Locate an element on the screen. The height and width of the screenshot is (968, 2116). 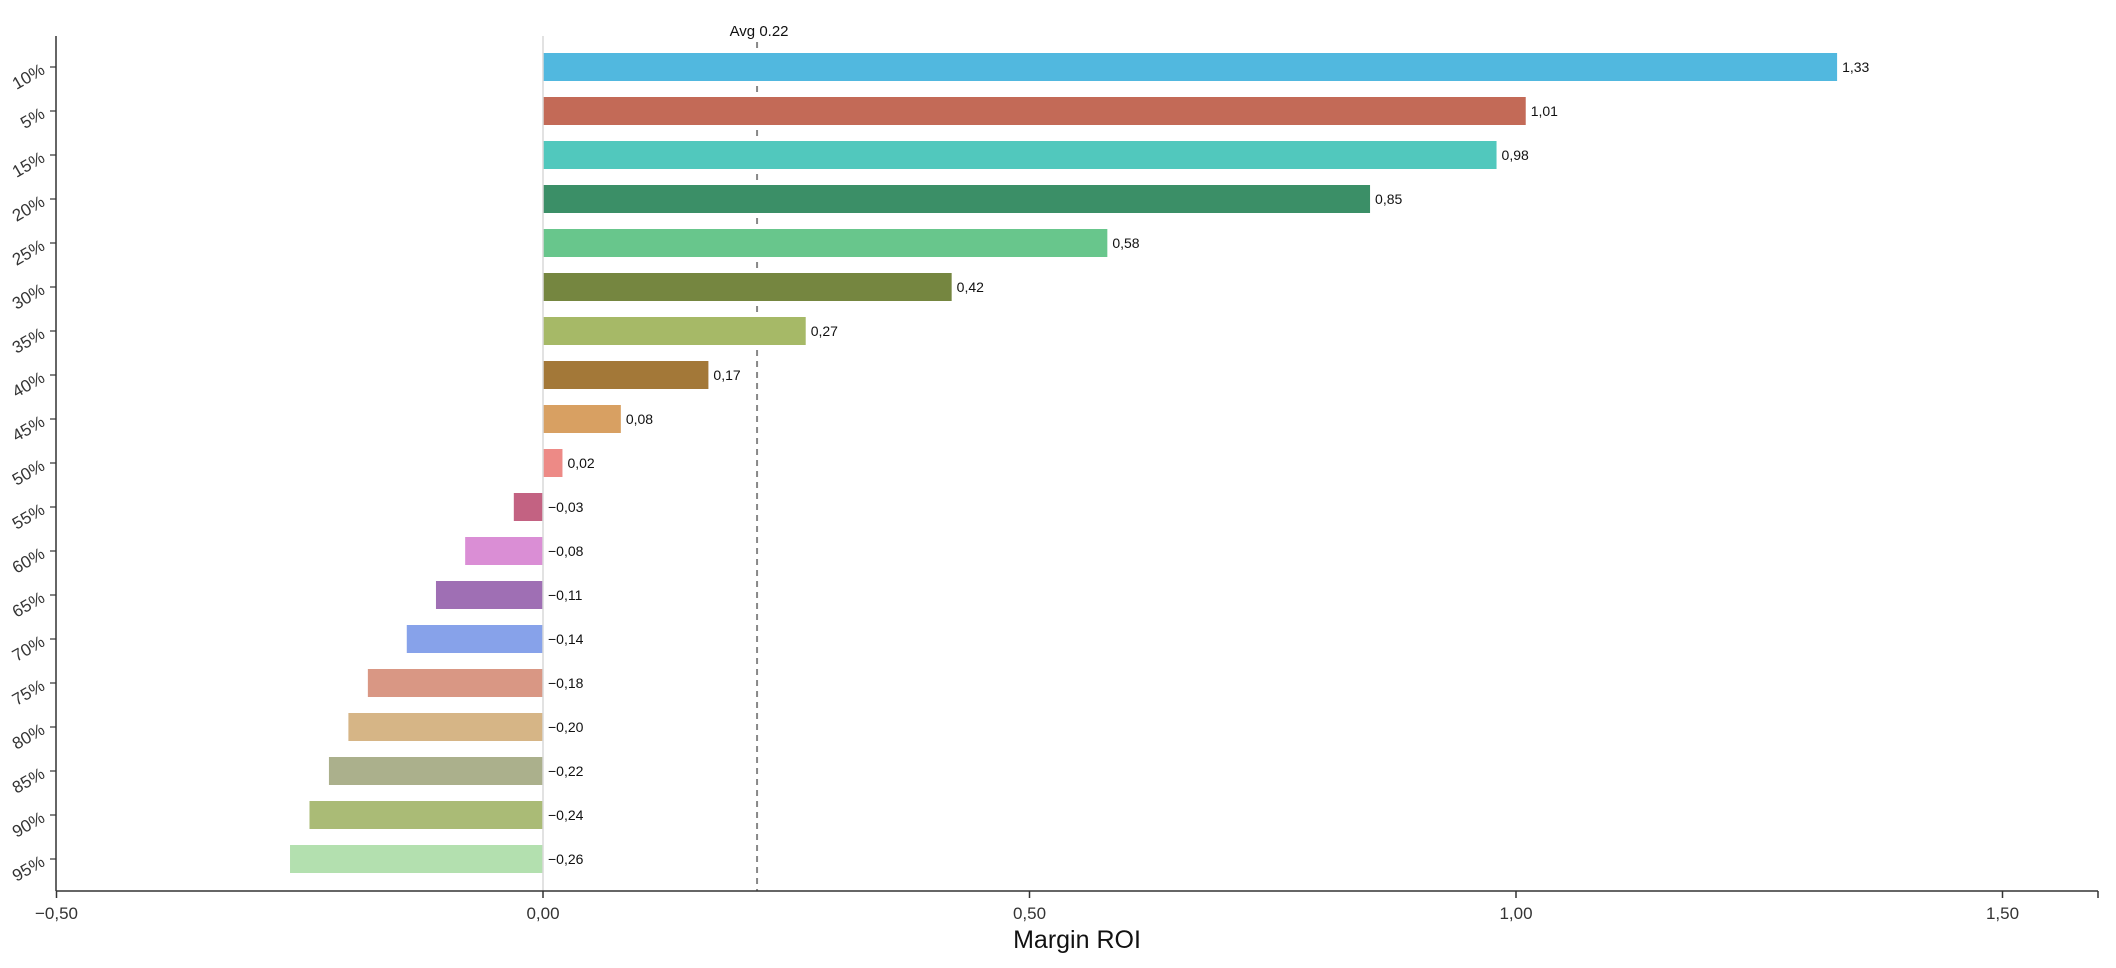
y-tick-label: 95% is located at coordinates (28, 868).